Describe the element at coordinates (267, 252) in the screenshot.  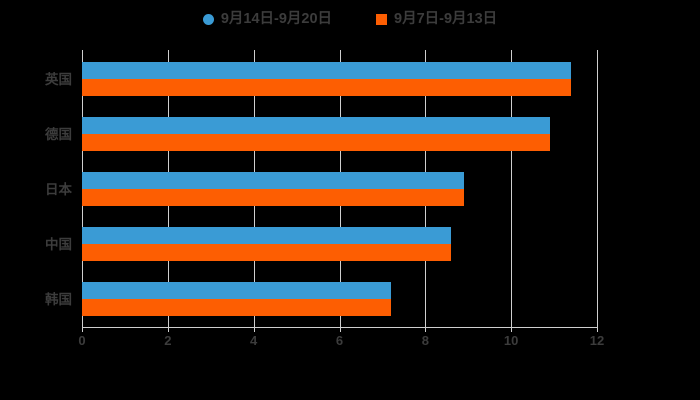
I see `bar-中国-series2` at that location.